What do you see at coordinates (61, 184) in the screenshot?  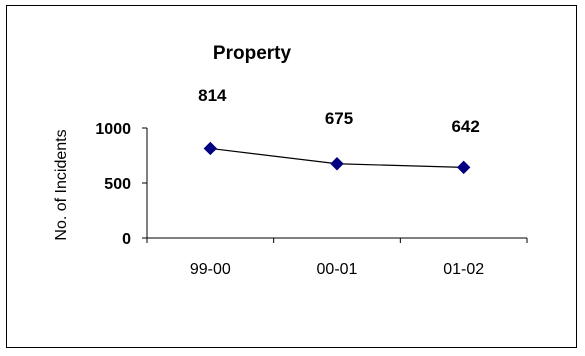 I see `y-axis-label: No. of Incidents` at bounding box center [61, 184].